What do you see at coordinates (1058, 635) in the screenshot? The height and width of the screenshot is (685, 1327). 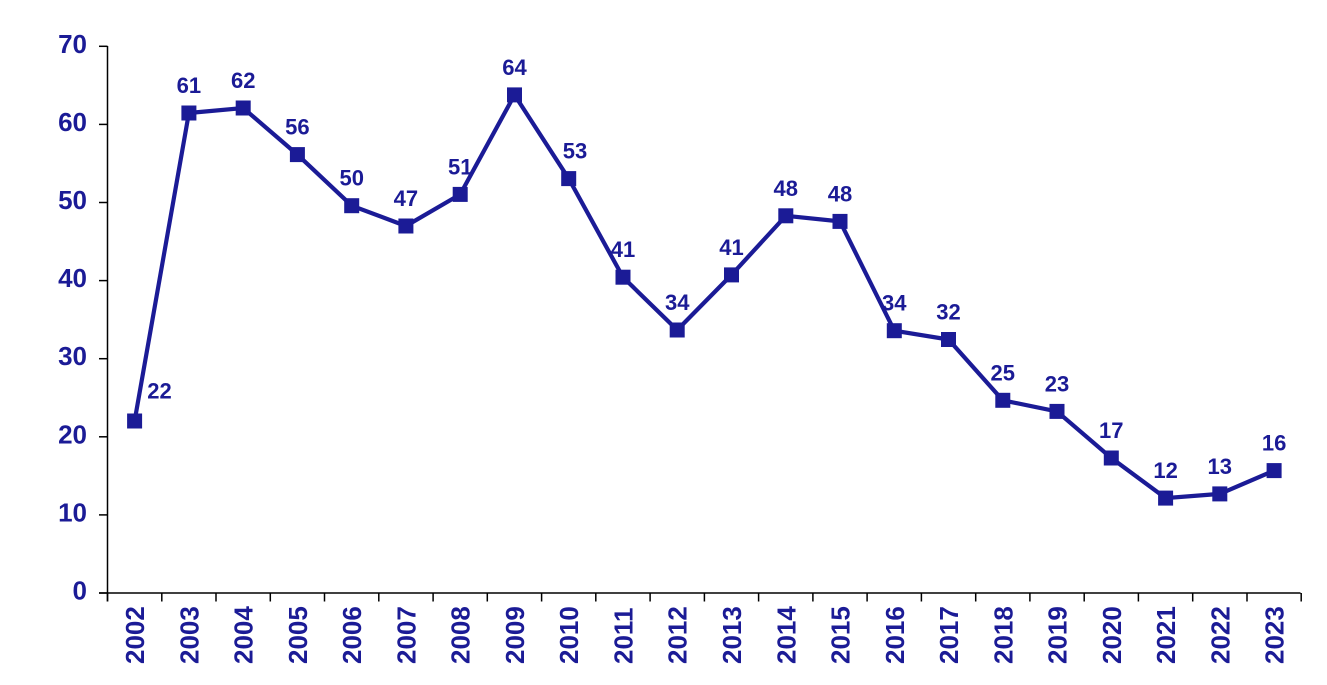 I see `svg-text: 2019` at bounding box center [1058, 635].